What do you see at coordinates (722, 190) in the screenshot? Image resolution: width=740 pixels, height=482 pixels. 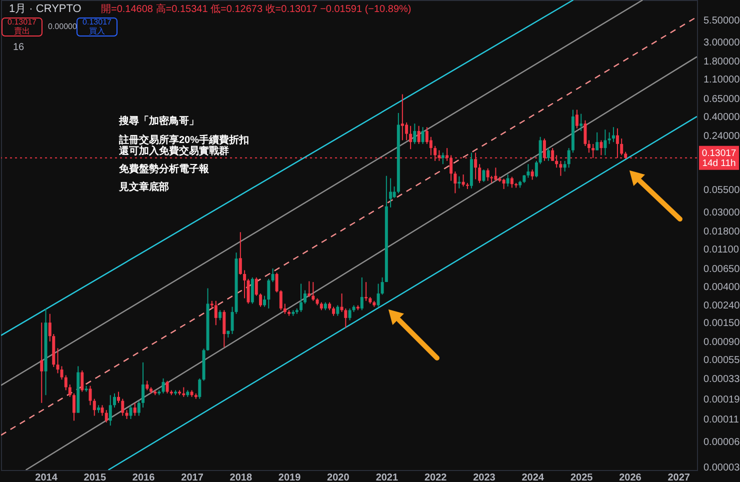 I see `y-tick-label: 0.05500` at bounding box center [722, 190].